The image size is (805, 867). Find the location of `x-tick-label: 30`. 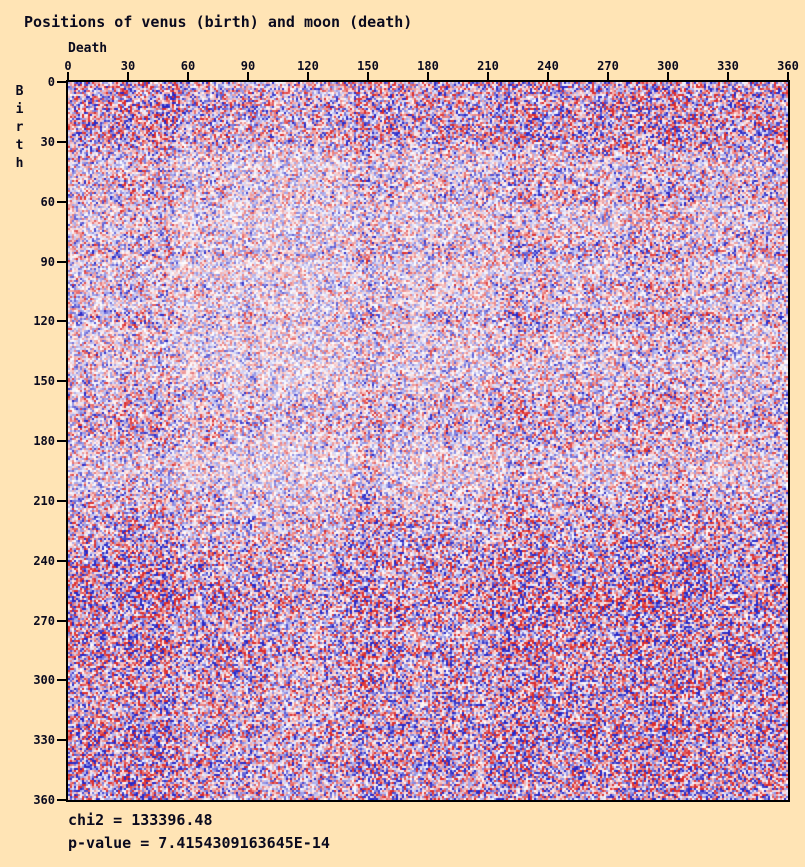

x-tick-label: 30 is located at coordinates (128, 66).